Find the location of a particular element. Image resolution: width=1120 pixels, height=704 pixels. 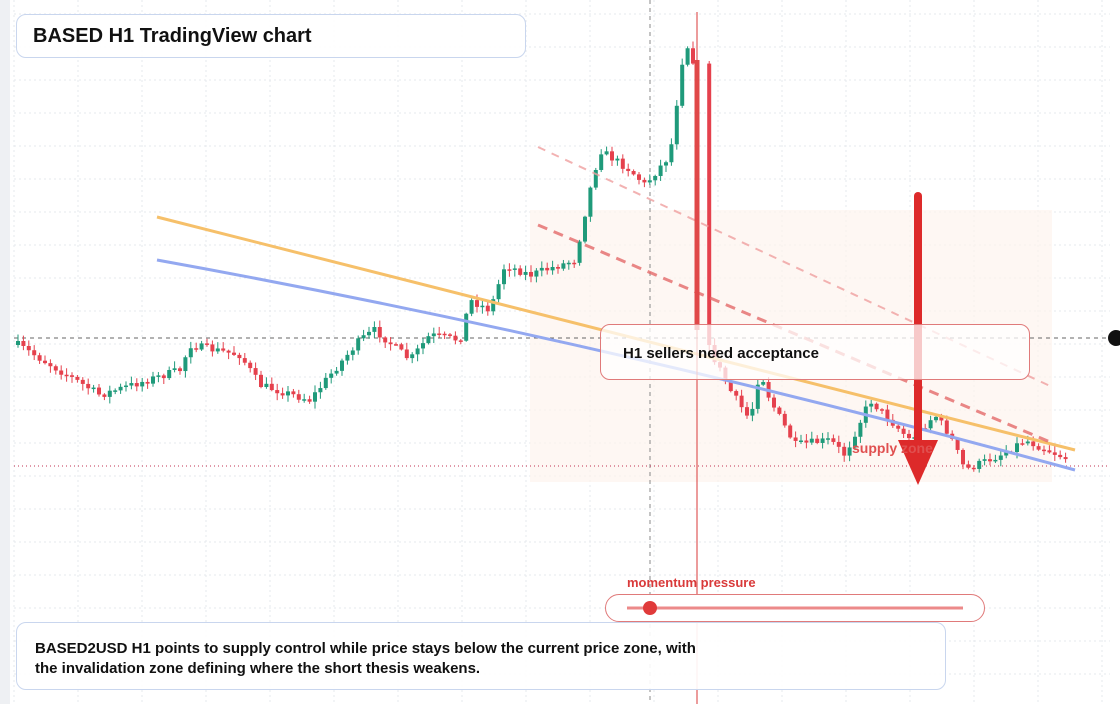

edge-icon is located at coordinates (1114, 338).